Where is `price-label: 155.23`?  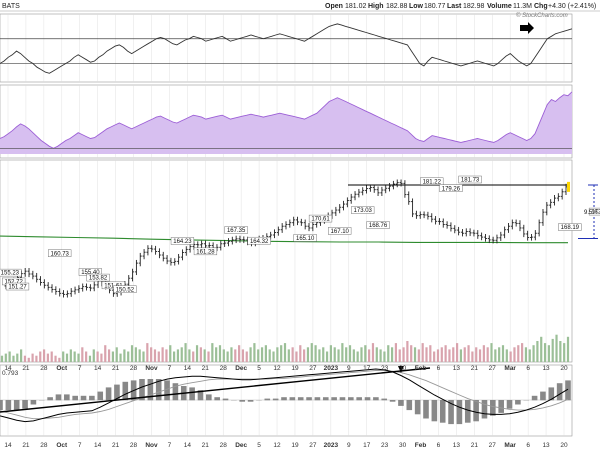 price-label: 155.23 is located at coordinates (10, 274).